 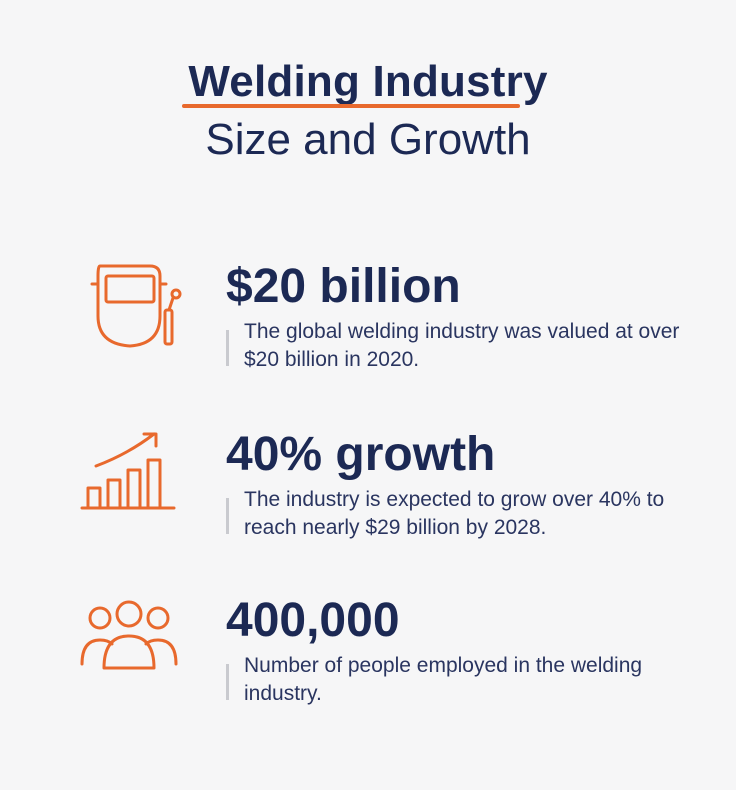 I want to click on growth-chart-icon, so click(x=133, y=476).